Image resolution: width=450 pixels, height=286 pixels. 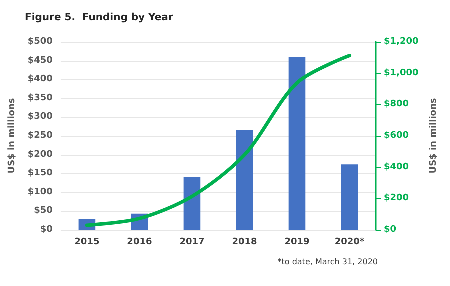 I want to click on text: *to date, March 31, 2020, so click(x=328, y=262).